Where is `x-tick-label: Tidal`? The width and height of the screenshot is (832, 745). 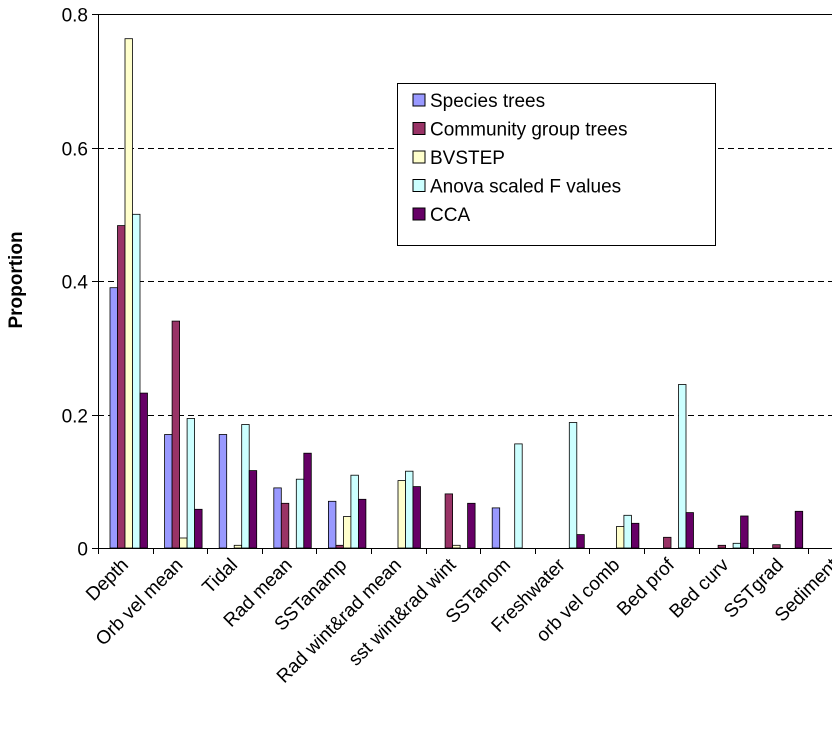
x-tick-label: Tidal is located at coordinates (220, 576).